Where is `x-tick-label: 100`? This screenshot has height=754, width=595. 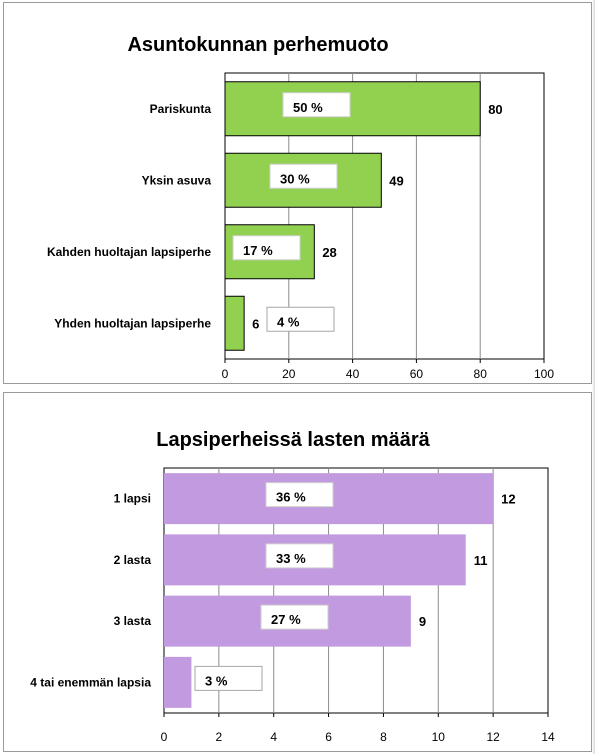
x-tick-label: 100 is located at coordinates (544, 374).